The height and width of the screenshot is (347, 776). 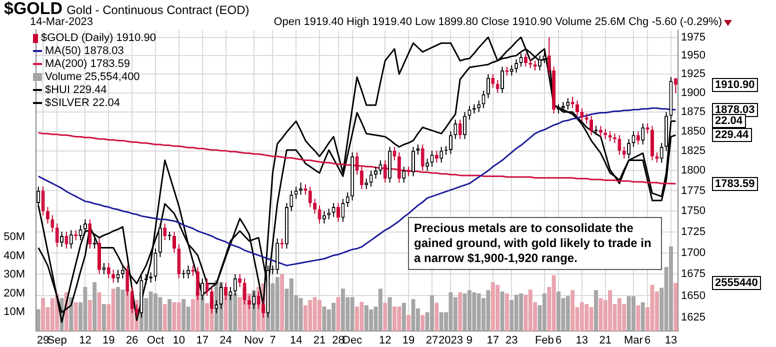 What do you see at coordinates (693, 37) in the screenshot?
I see `y-tick-label: 1975` at bounding box center [693, 37].